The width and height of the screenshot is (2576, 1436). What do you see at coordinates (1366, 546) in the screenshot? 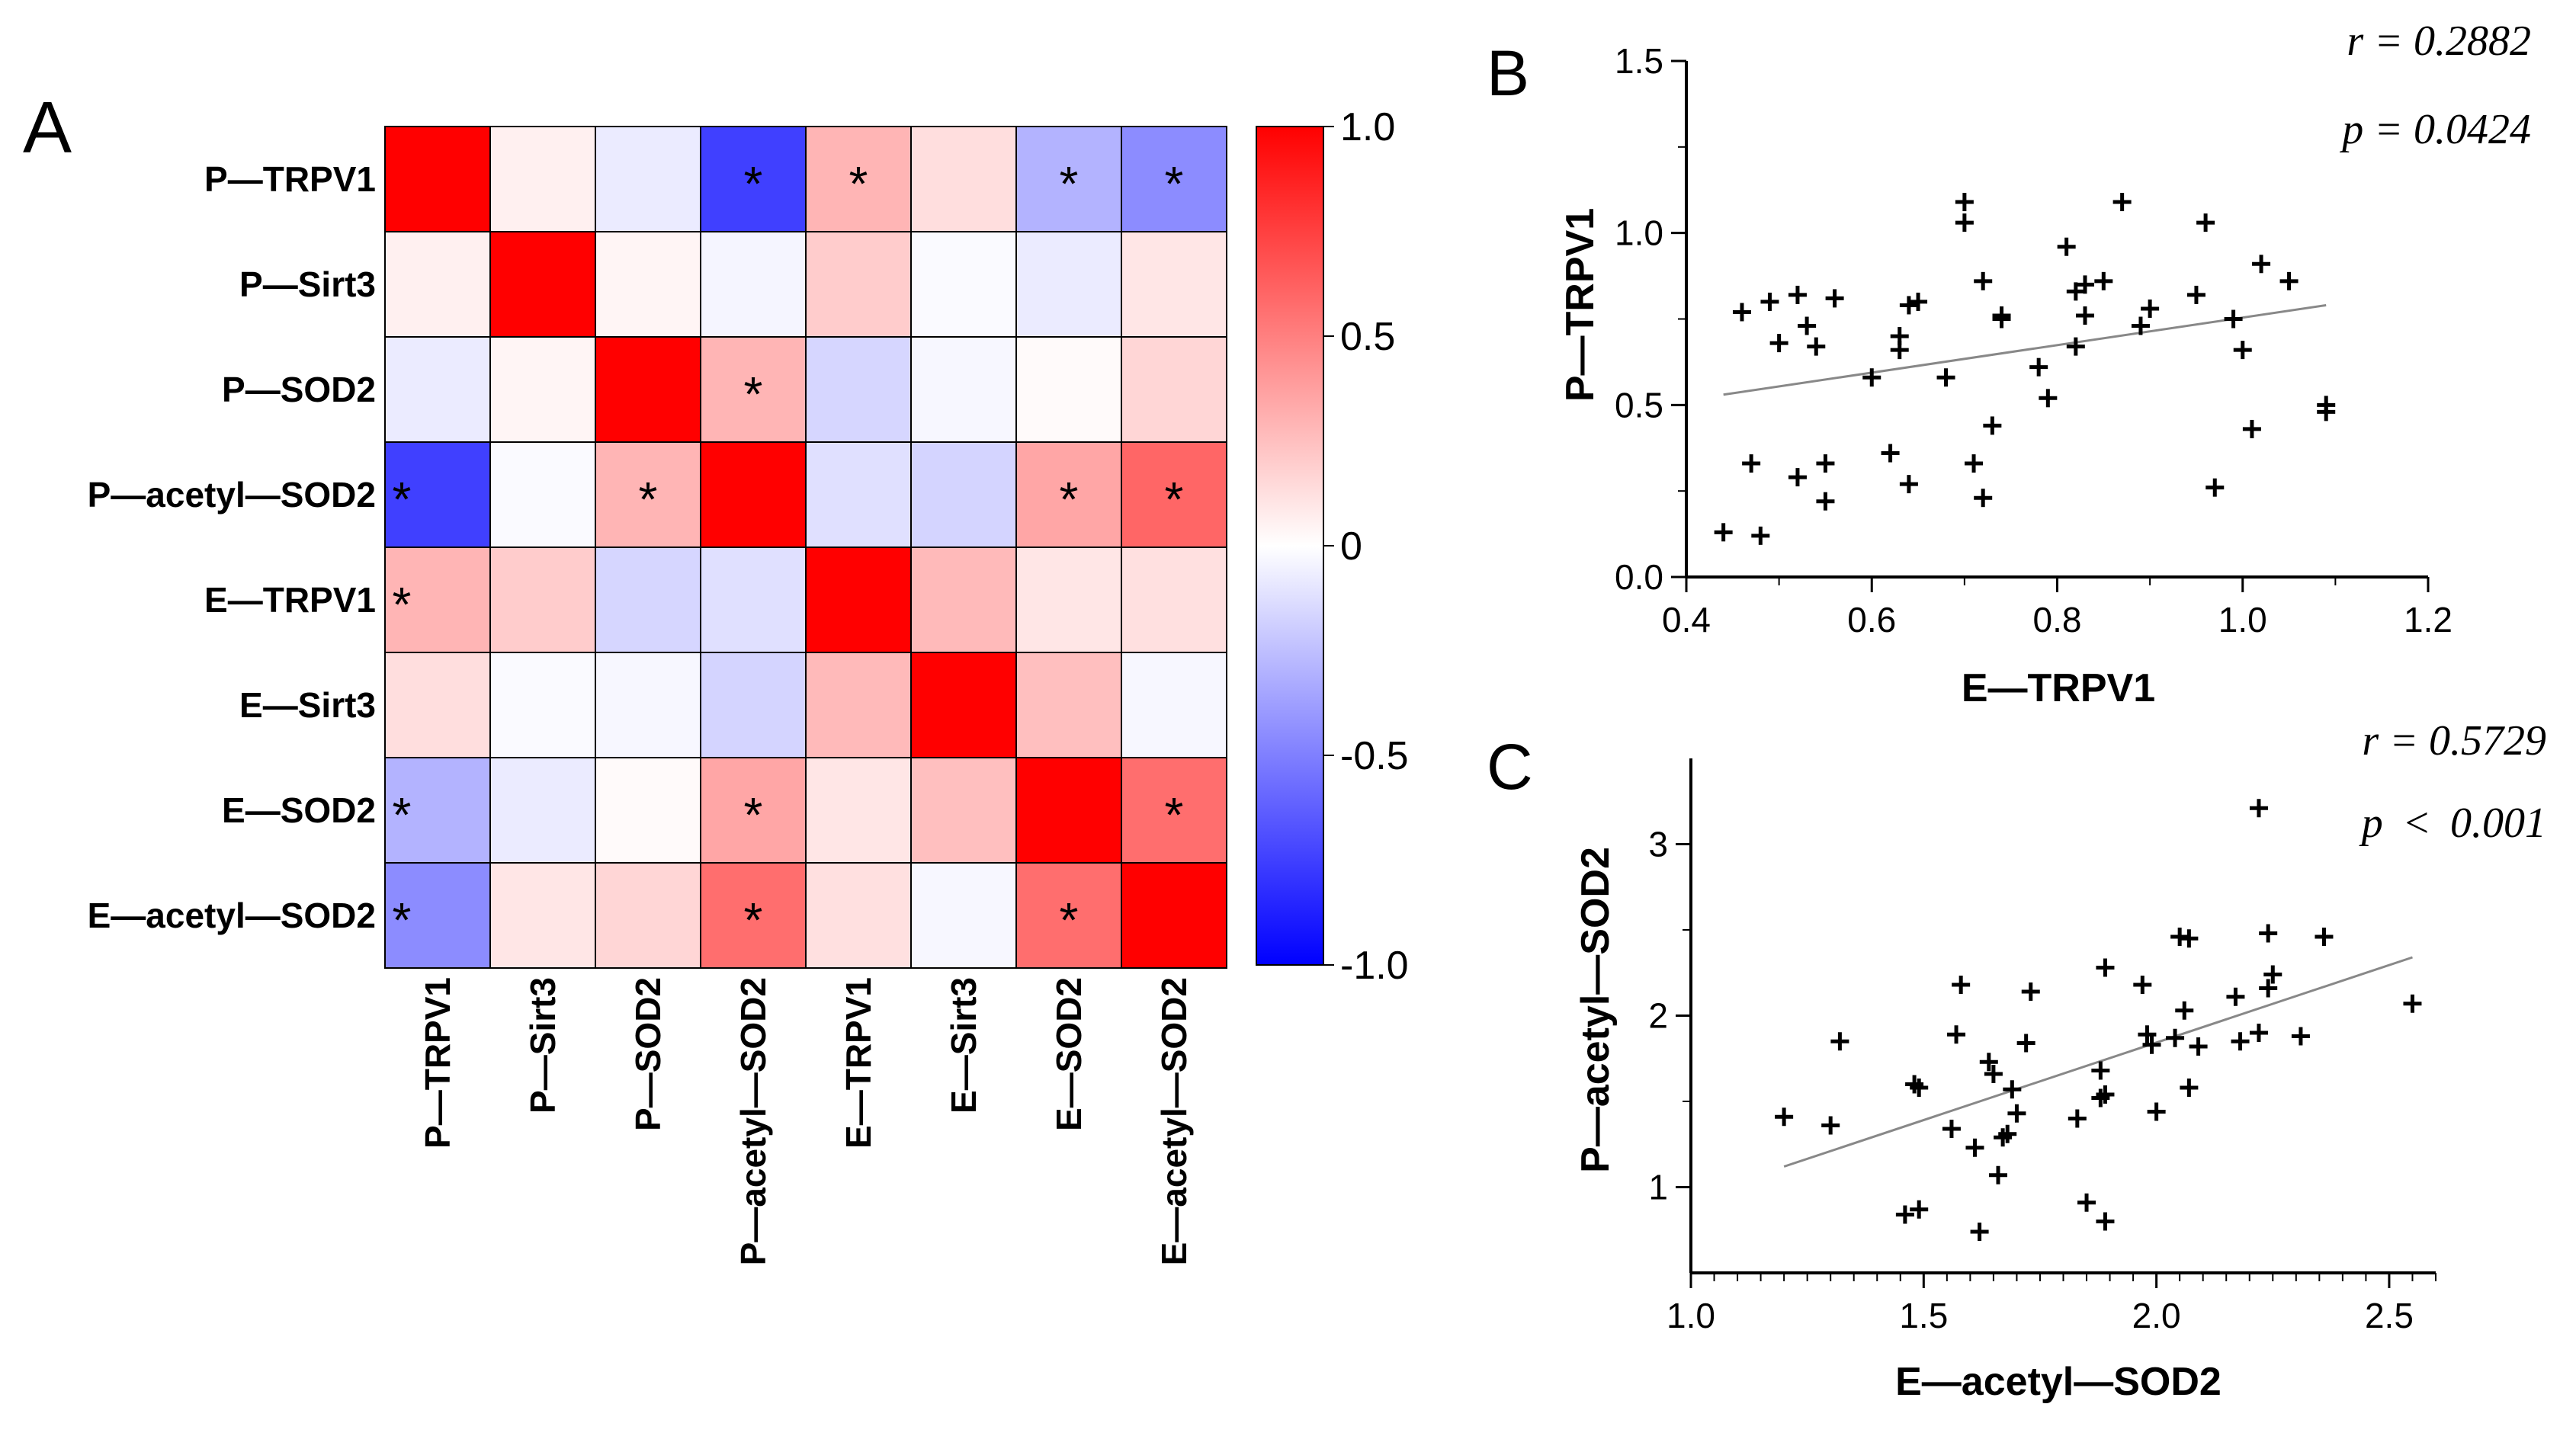
I see `colorbar-ticks: 1.0 0.5 0 -0.5 -1.0` at bounding box center [1366, 546].